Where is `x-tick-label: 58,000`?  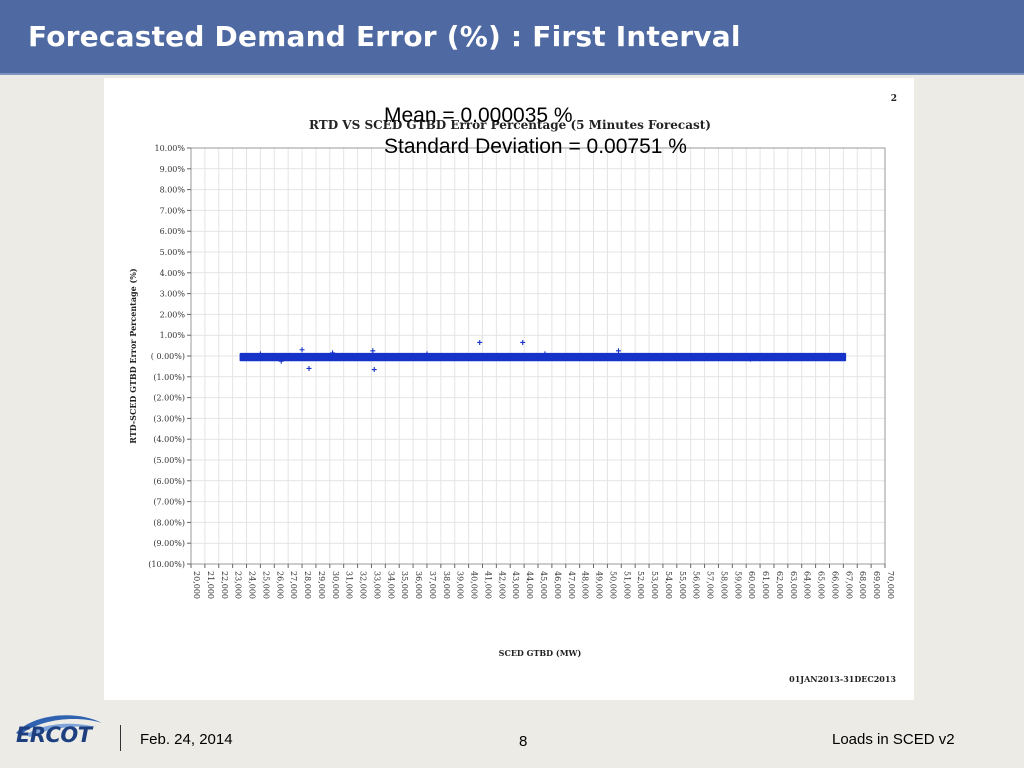
x-tick-label: 58,000 is located at coordinates (723, 585).